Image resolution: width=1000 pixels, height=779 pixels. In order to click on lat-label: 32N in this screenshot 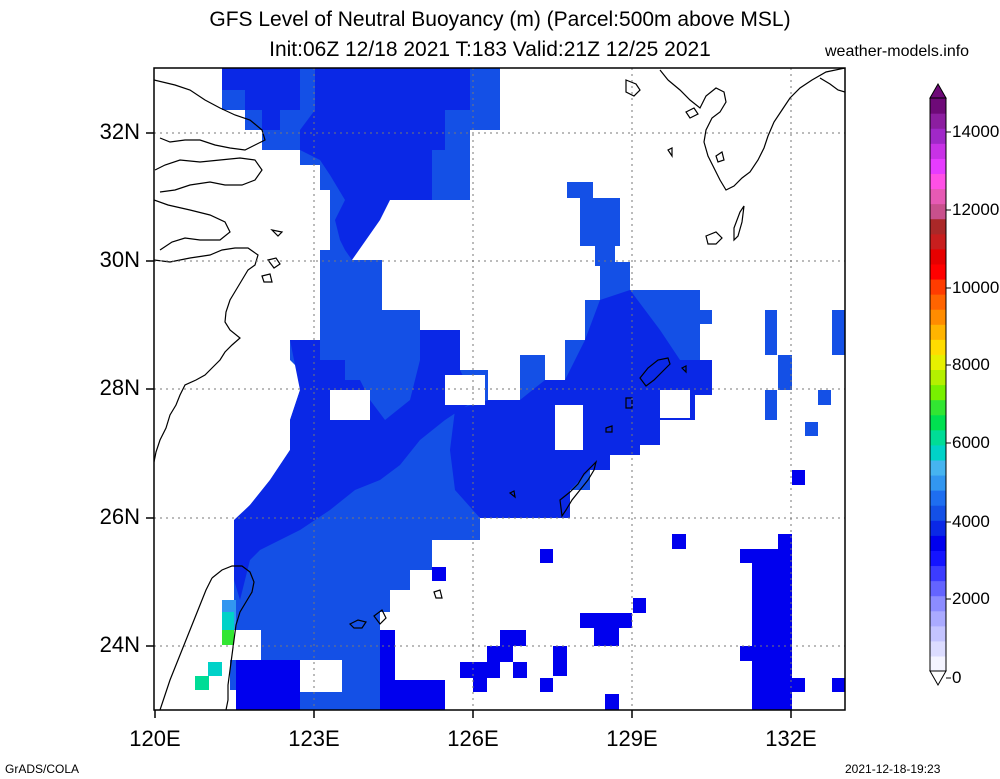, I will do `click(119, 131)`.